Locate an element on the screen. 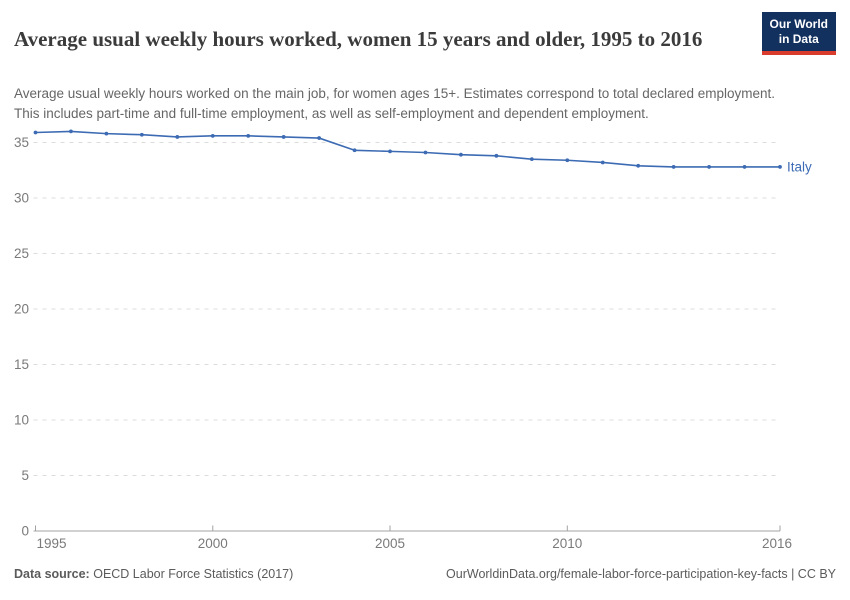  x-axis-tick-label: 2005 is located at coordinates (390, 543).